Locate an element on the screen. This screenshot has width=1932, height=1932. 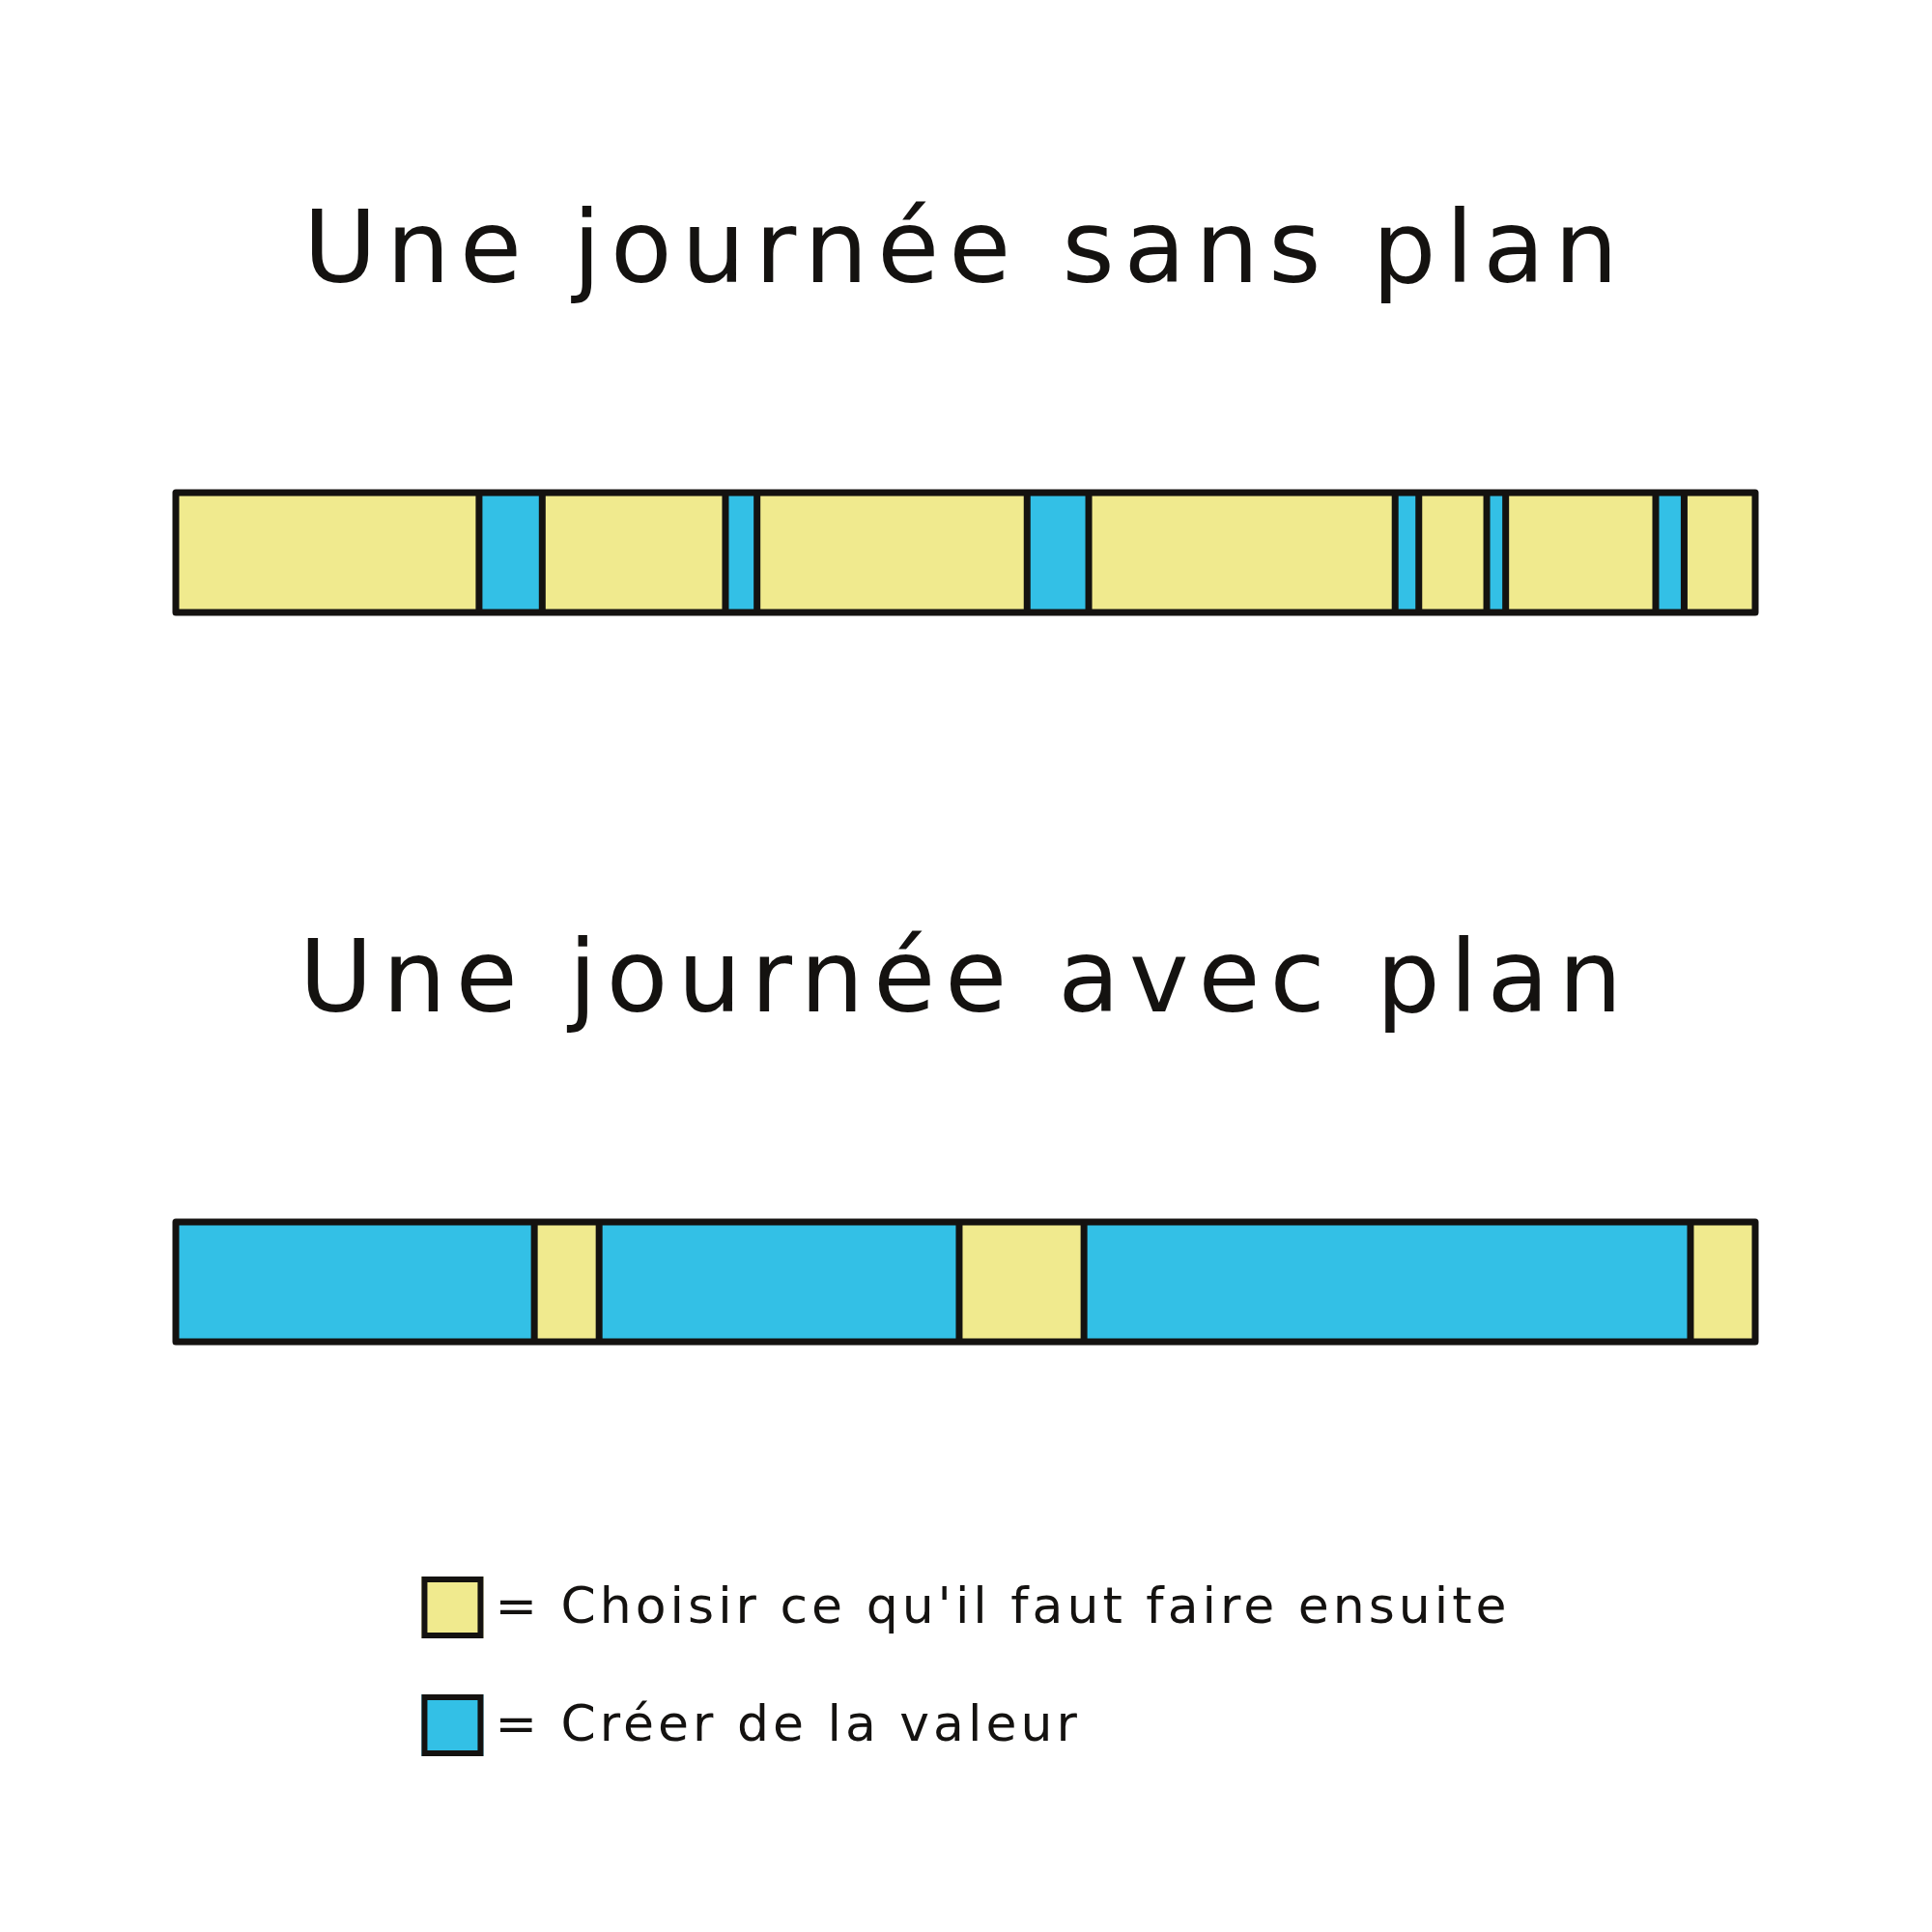
y-tick-label: Une journée avec plan is located at coordinates (965, 977).